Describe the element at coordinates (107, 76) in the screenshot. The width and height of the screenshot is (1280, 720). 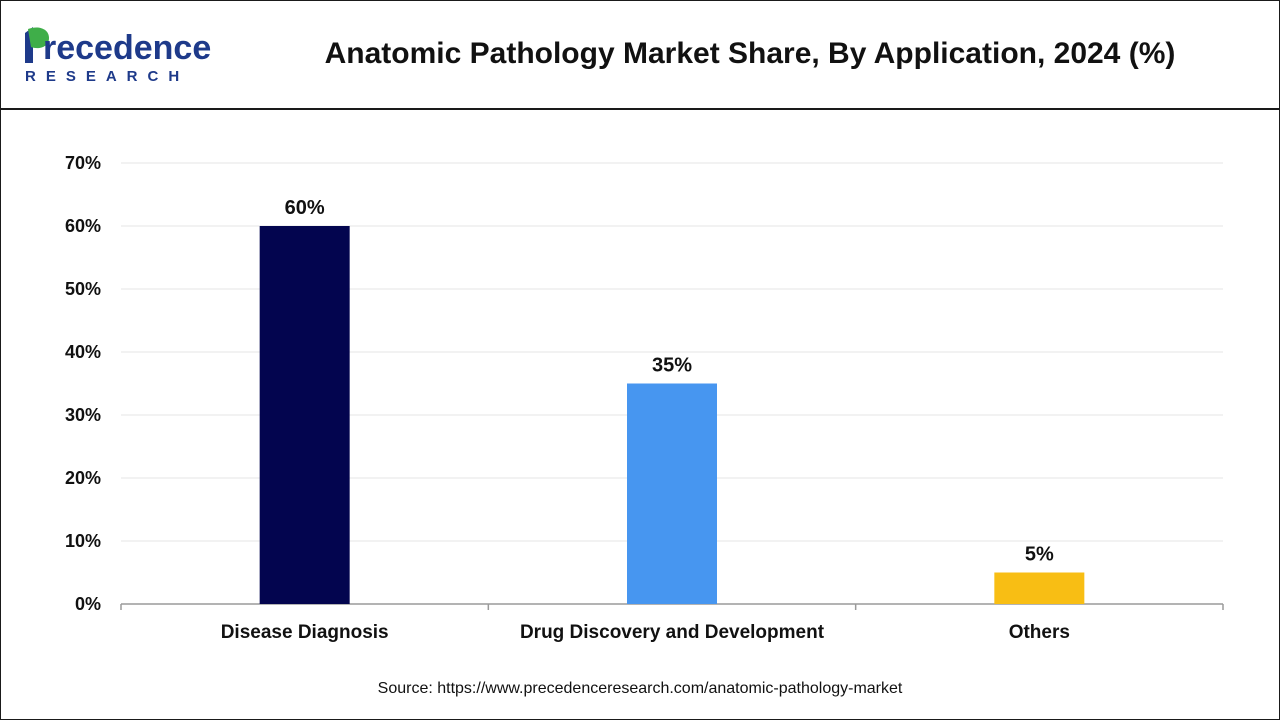
I see `svg-text: RESEARCH` at that location.